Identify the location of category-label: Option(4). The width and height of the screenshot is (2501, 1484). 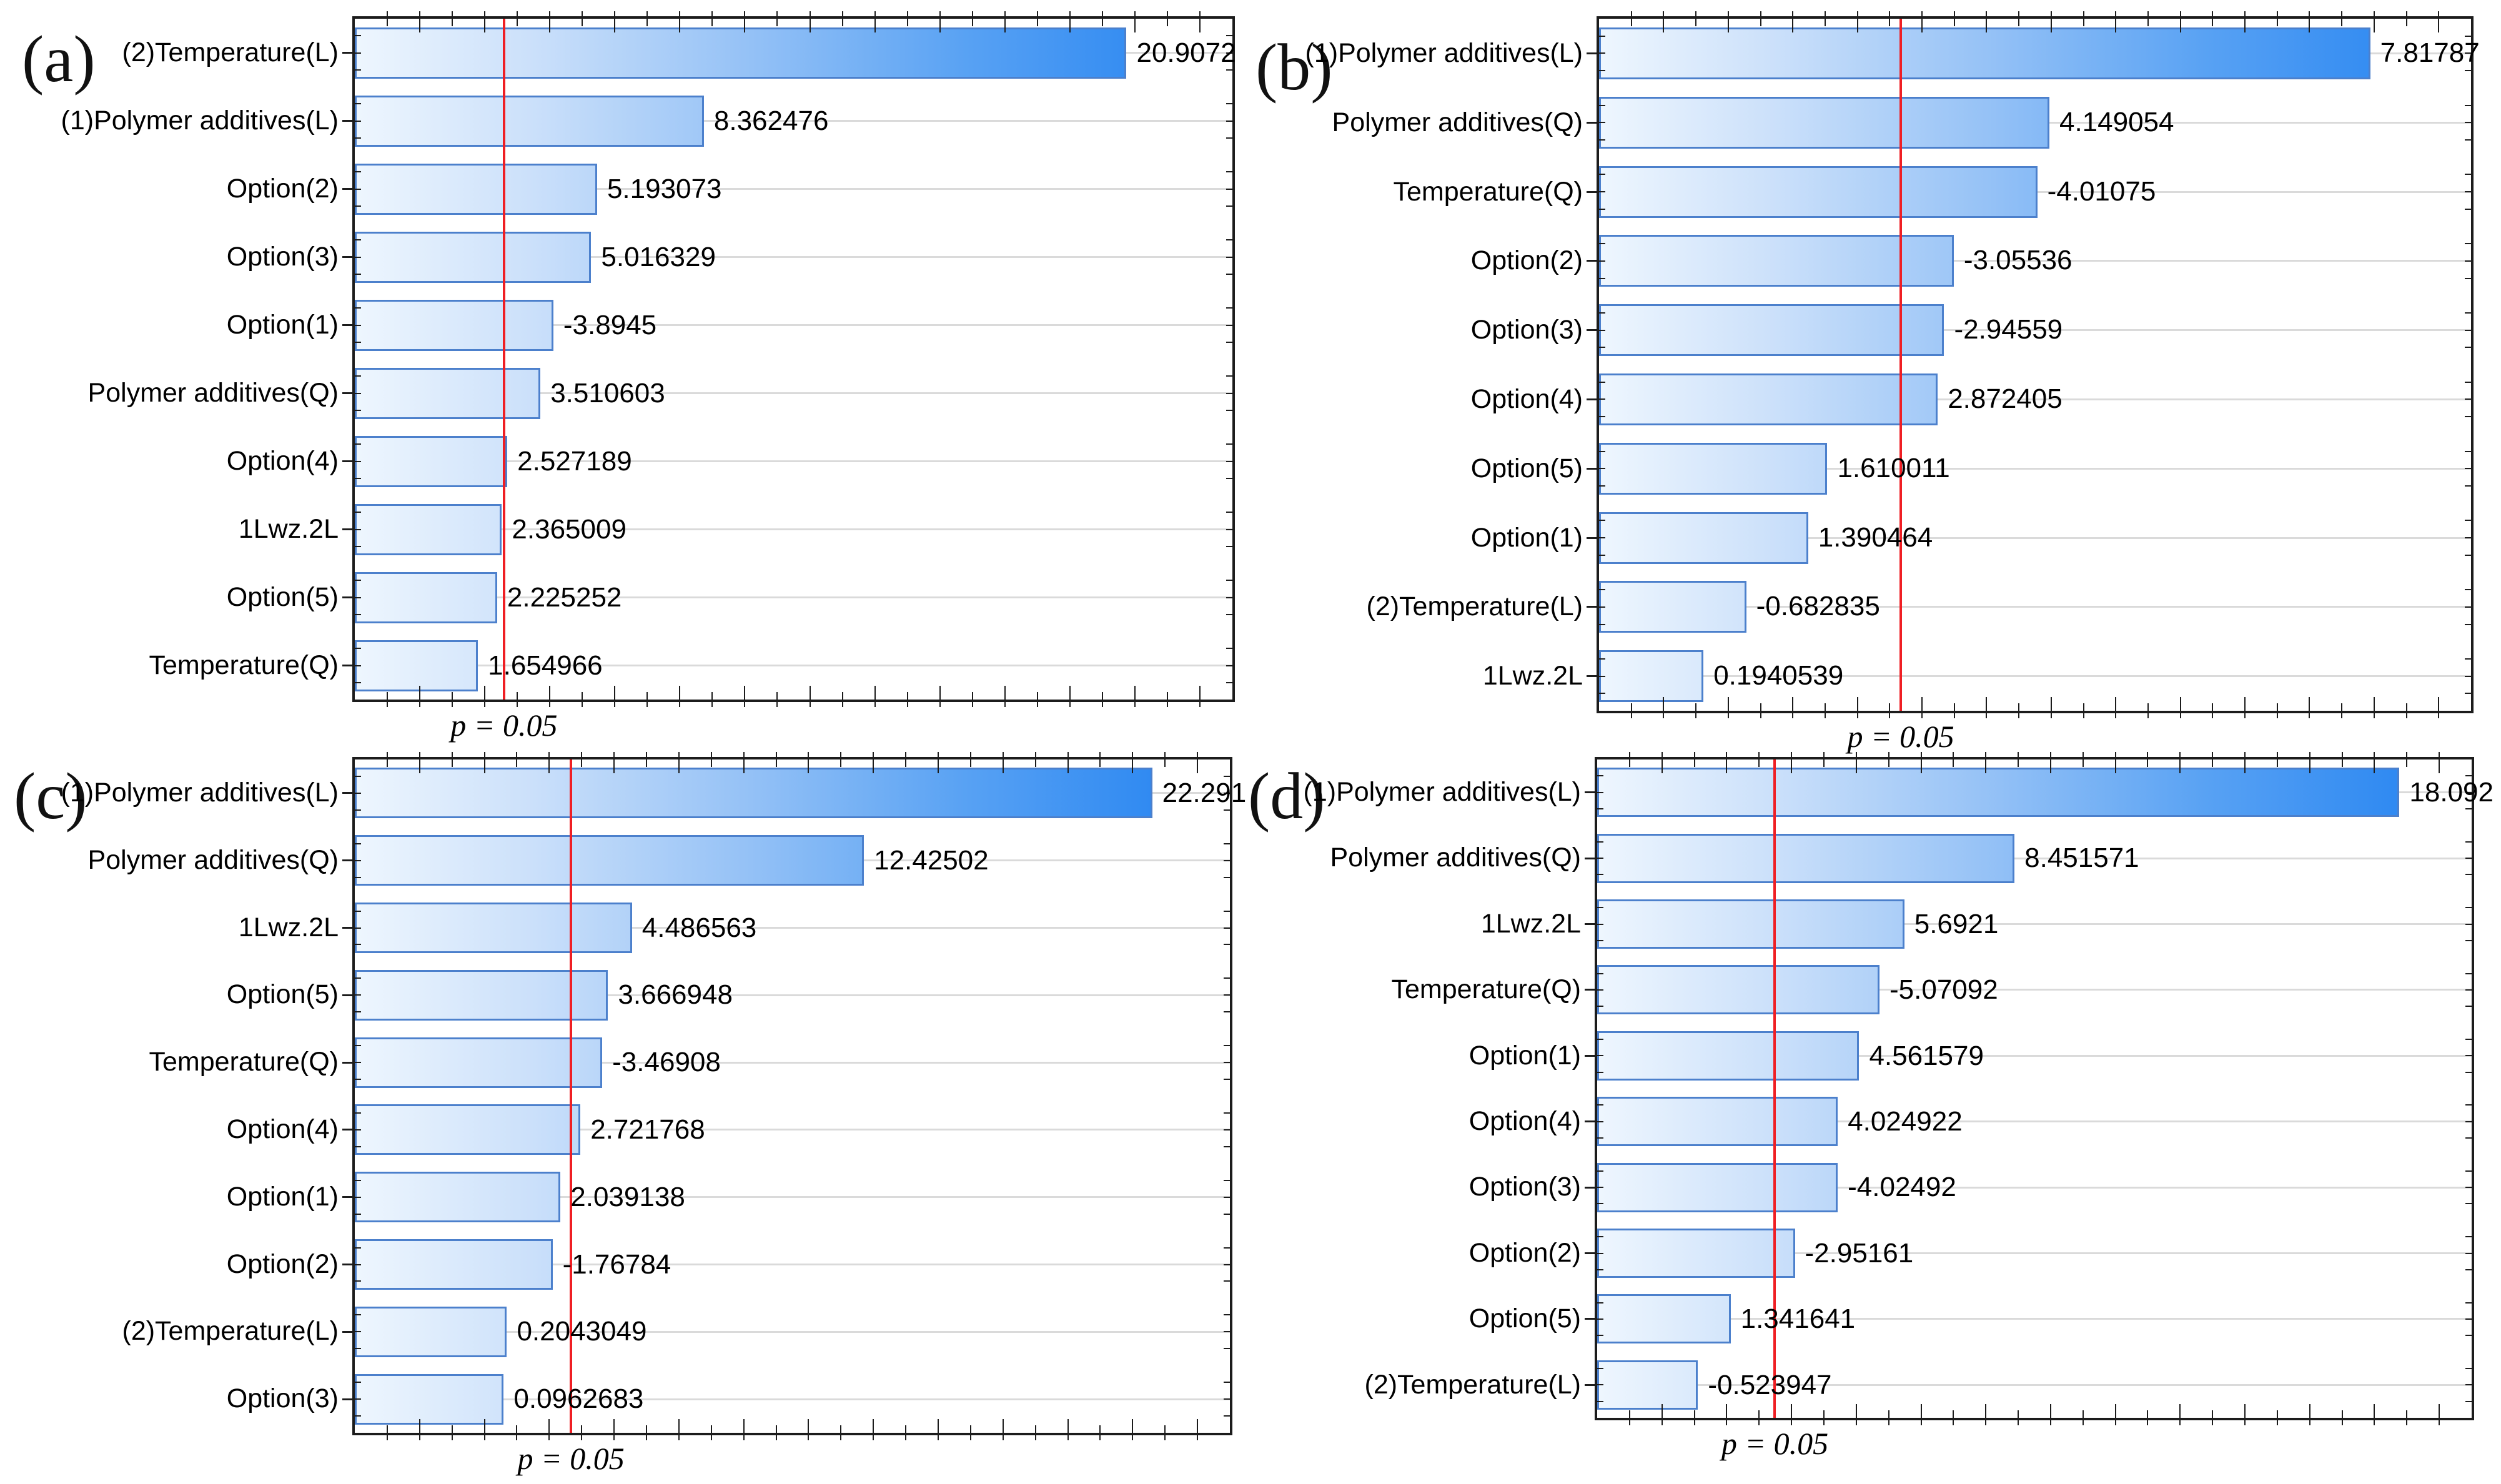
(282, 1129).